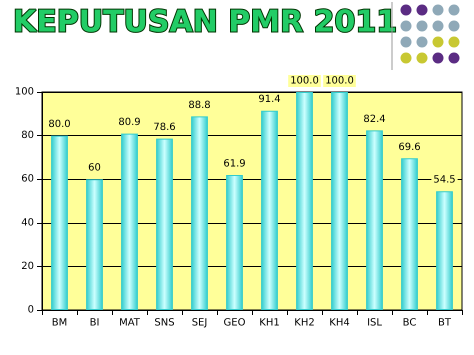  What do you see at coordinates (269, 100) in the screenshot?
I see `data-label: 91.4` at bounding box center [269, 100].